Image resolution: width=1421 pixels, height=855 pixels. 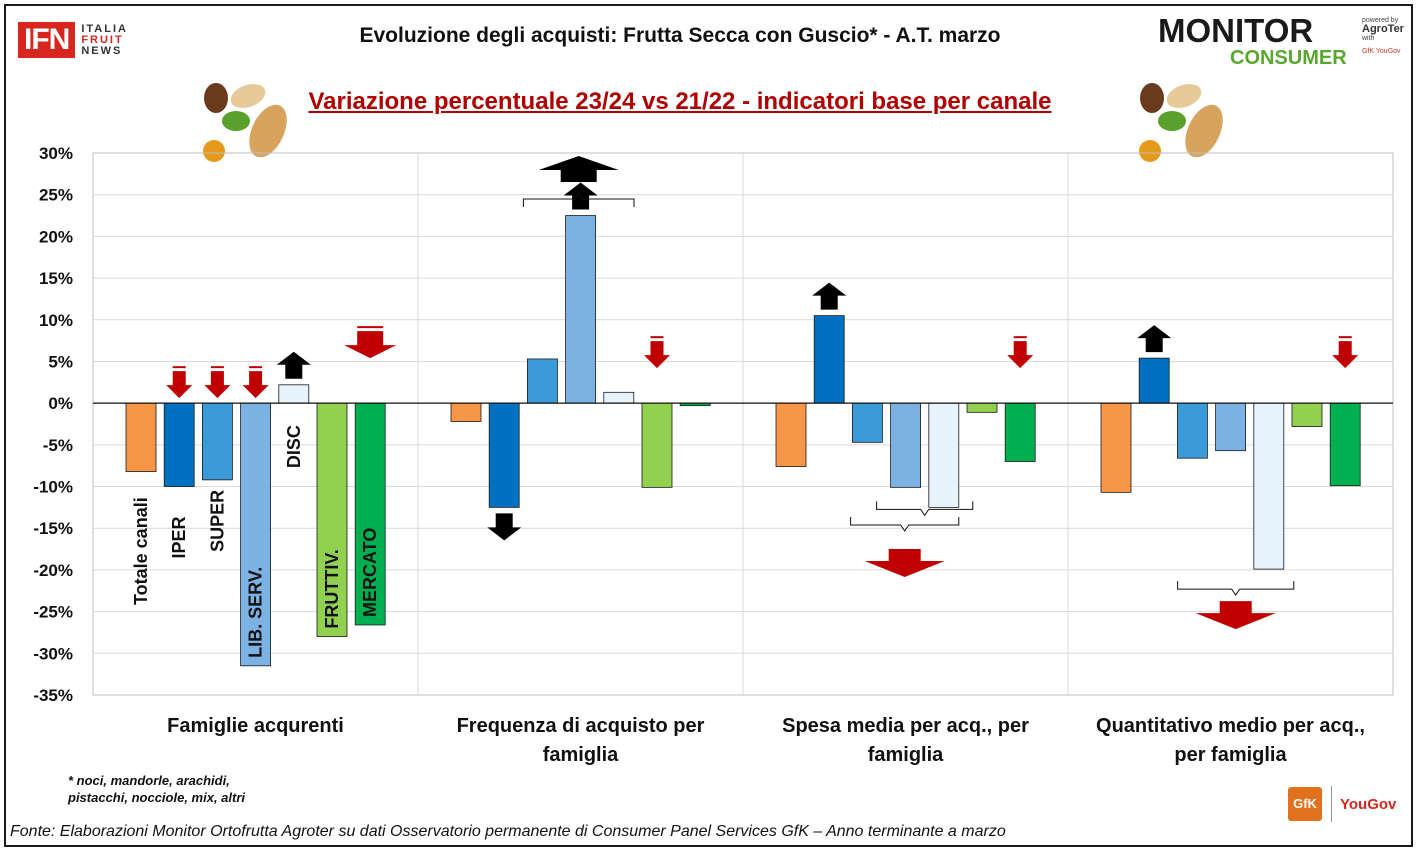 What do you see at coordinates (141, 551) in the screenshot?
I see `channel-label: Totale canali` at bounding box center [141, 551].